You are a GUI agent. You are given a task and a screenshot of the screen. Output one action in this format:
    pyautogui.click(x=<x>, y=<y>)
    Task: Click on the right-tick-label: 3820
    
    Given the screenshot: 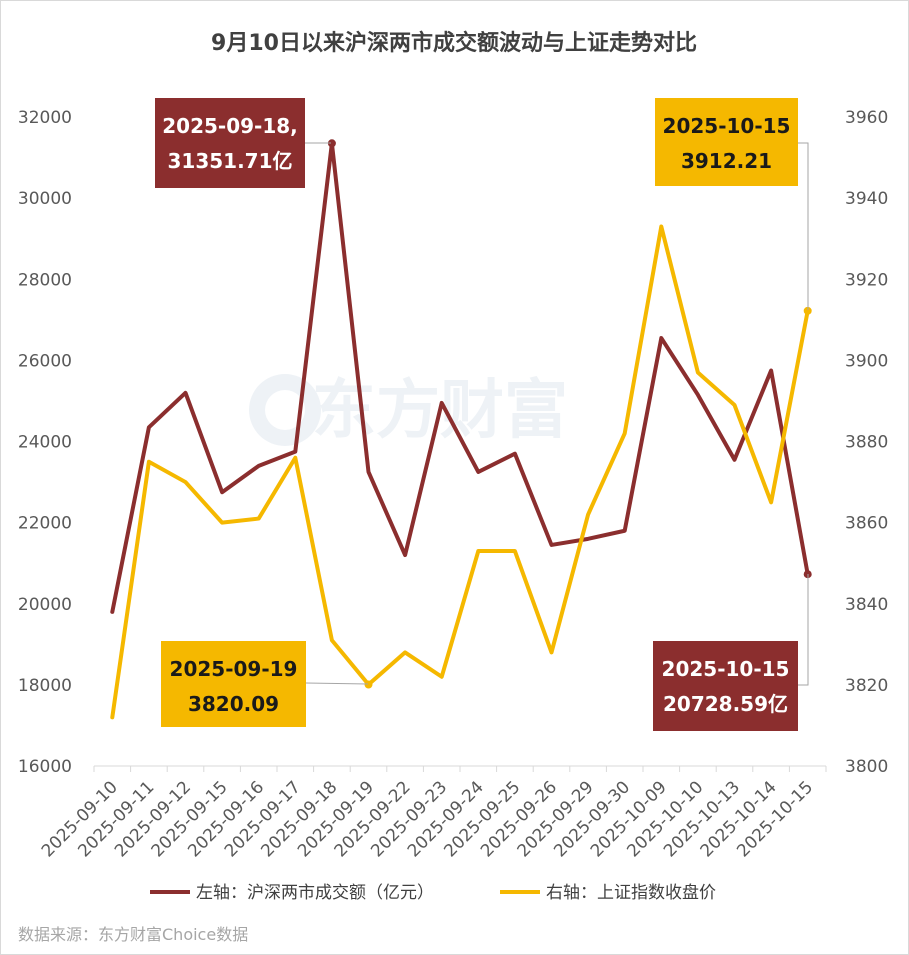 What is the action you would take?
    pyautogui.click(x=866, y=686)
    